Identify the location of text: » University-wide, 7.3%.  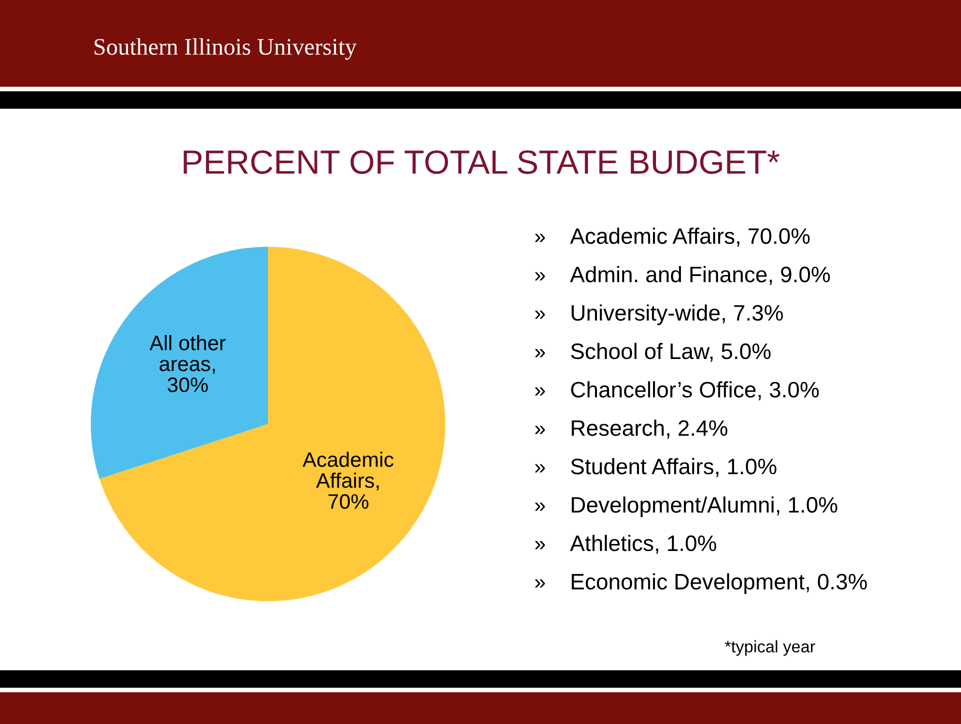
(659, 315).